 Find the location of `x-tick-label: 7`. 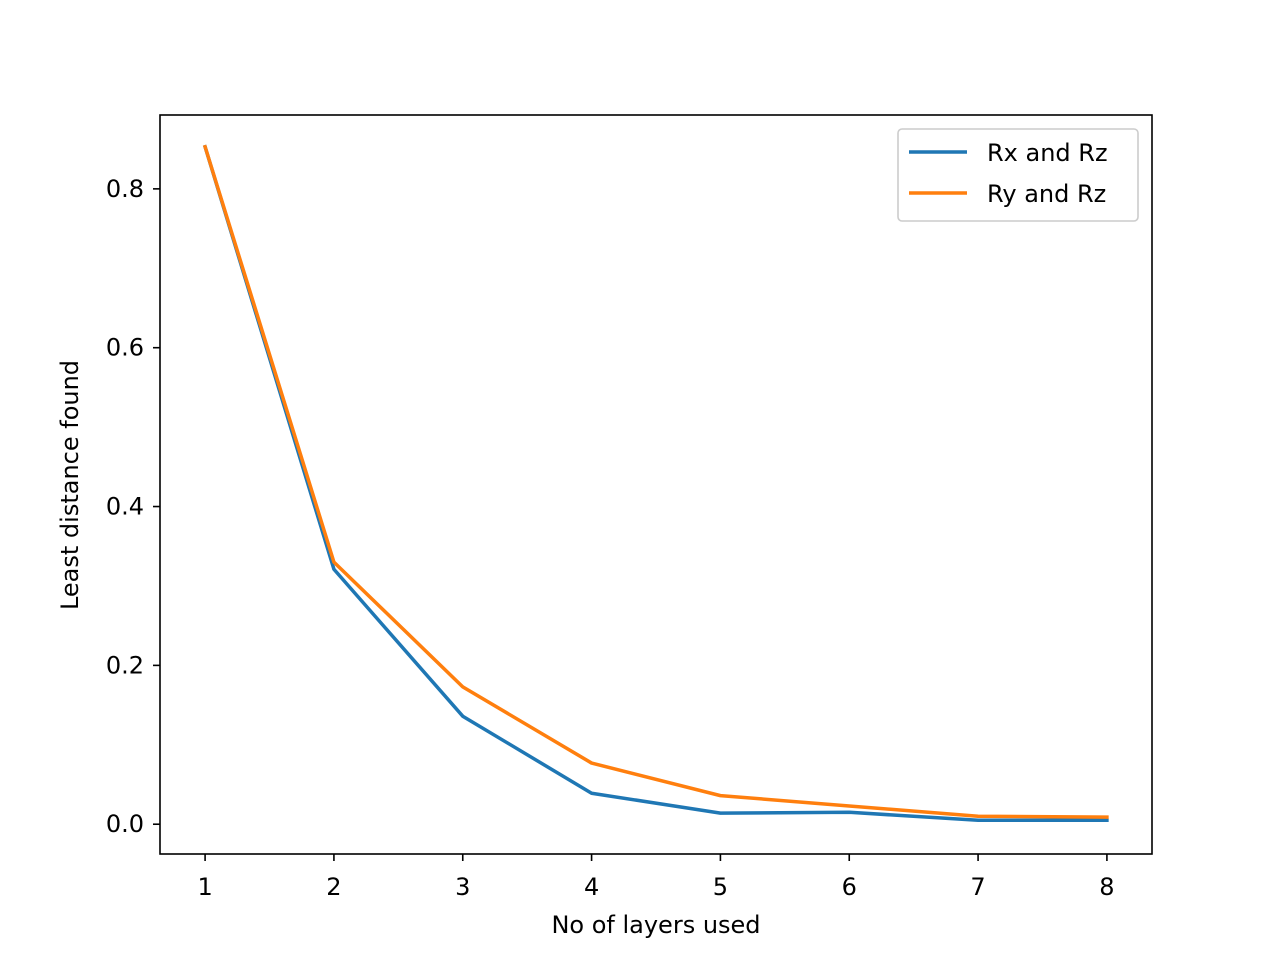

x-tick-label: 7 is located at coordinates (977, 887).